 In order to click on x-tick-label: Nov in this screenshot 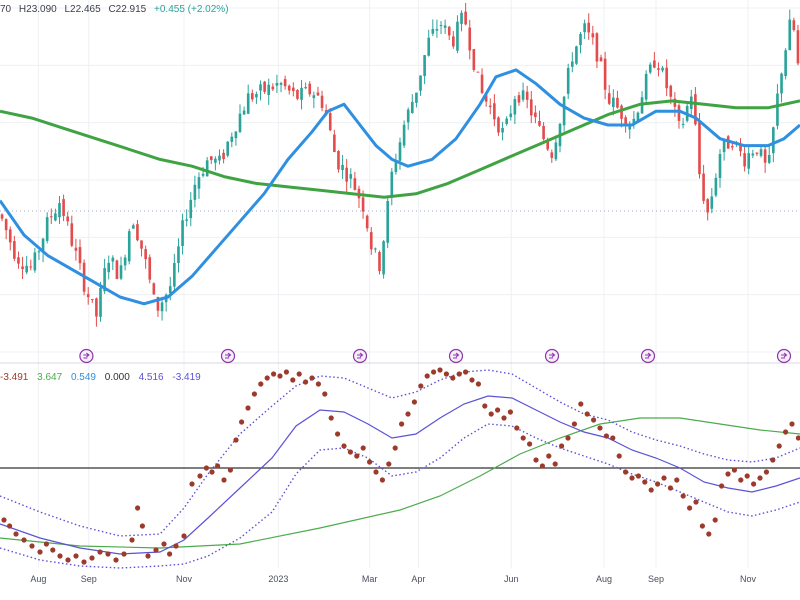, I will do `click(184, 579)`.